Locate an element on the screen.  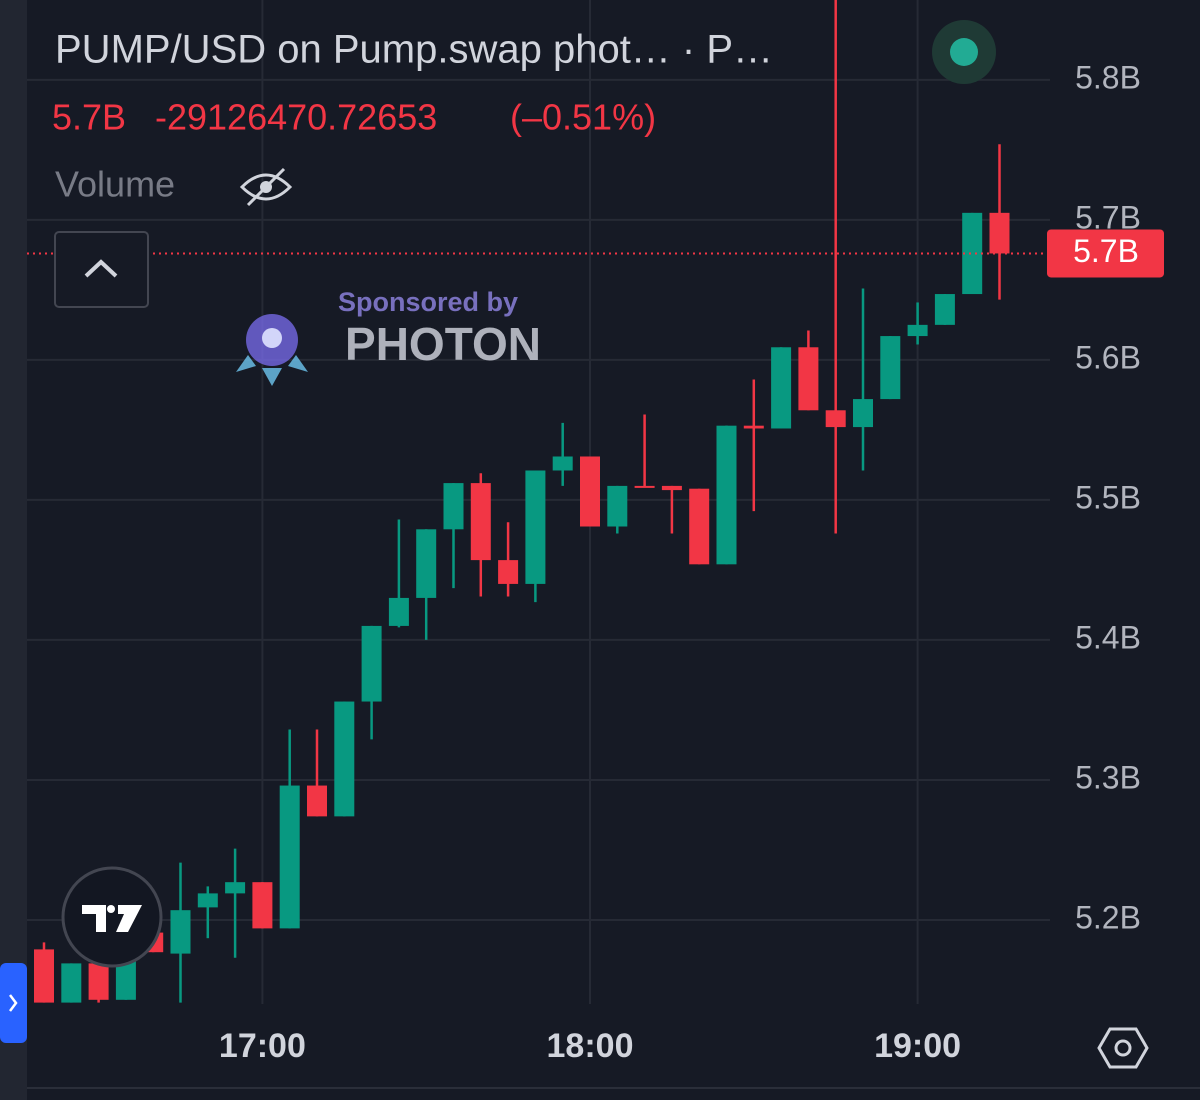
x-tick-label: 17:00 is located at coordinates (262, 1046).